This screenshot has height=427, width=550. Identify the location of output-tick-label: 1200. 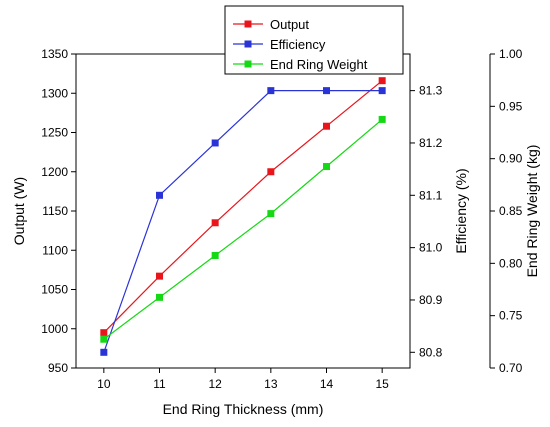
(54, 172).